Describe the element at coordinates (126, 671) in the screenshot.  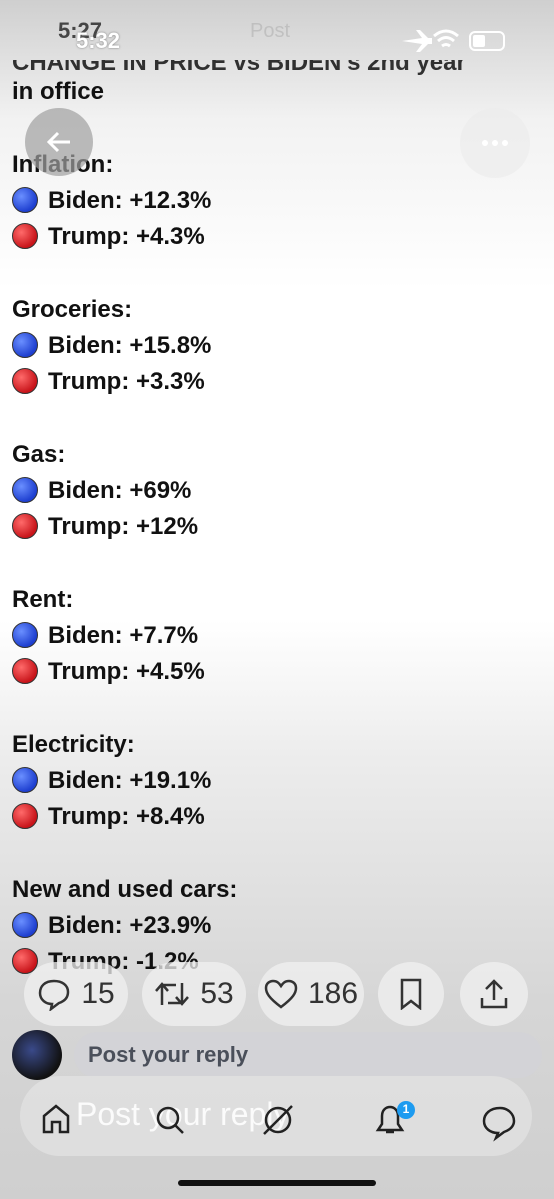
I see `line-text: Trump: +4.5%` at that location.